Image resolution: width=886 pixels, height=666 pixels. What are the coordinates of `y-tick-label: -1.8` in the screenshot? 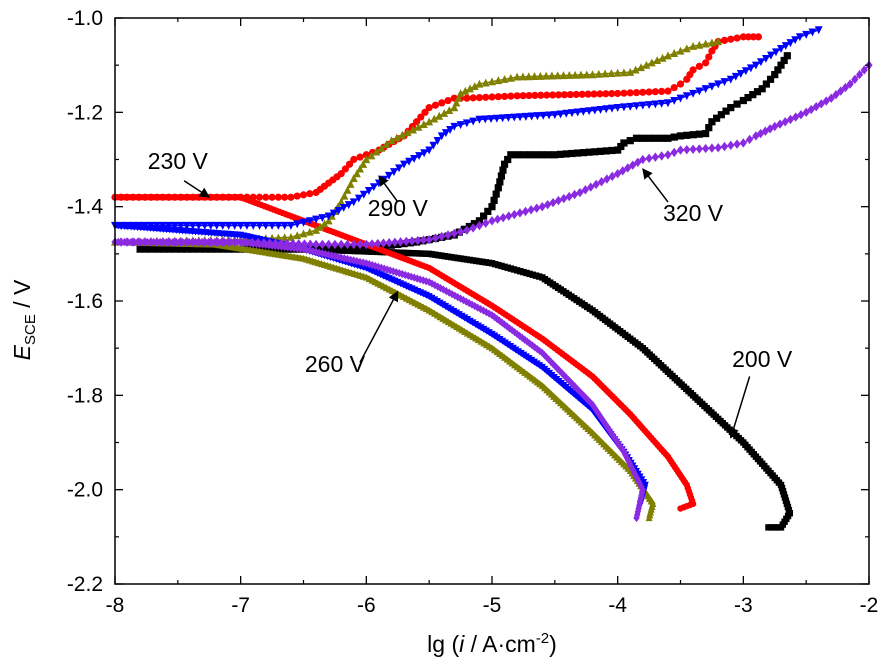 It's located at (85, 395).